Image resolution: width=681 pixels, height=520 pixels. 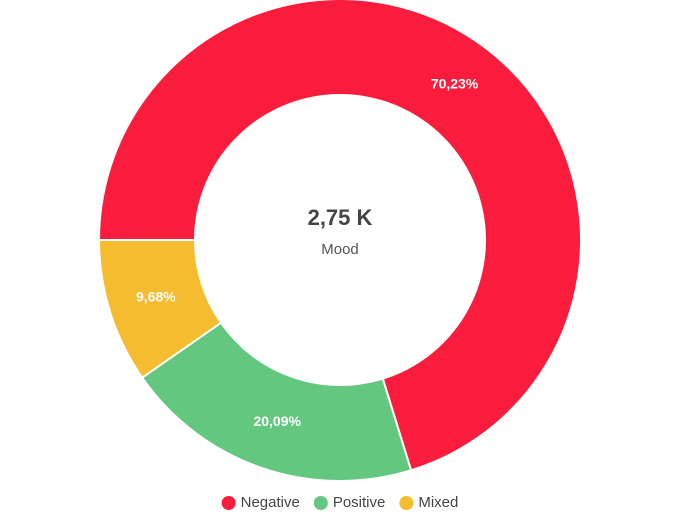 I want to click on legend: Negative Positive Mixed, so click(x=339, y=502).